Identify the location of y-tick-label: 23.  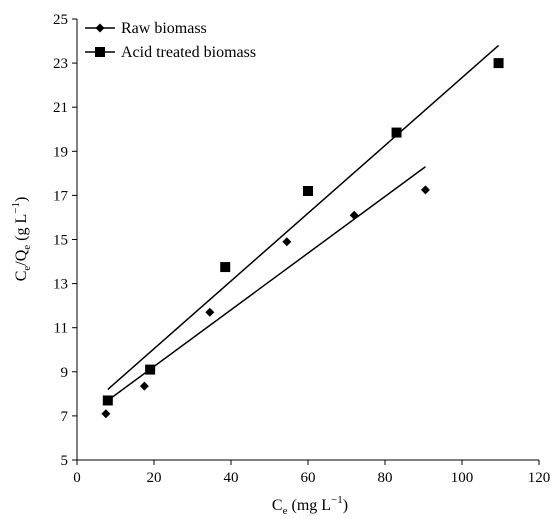
(60, 64).